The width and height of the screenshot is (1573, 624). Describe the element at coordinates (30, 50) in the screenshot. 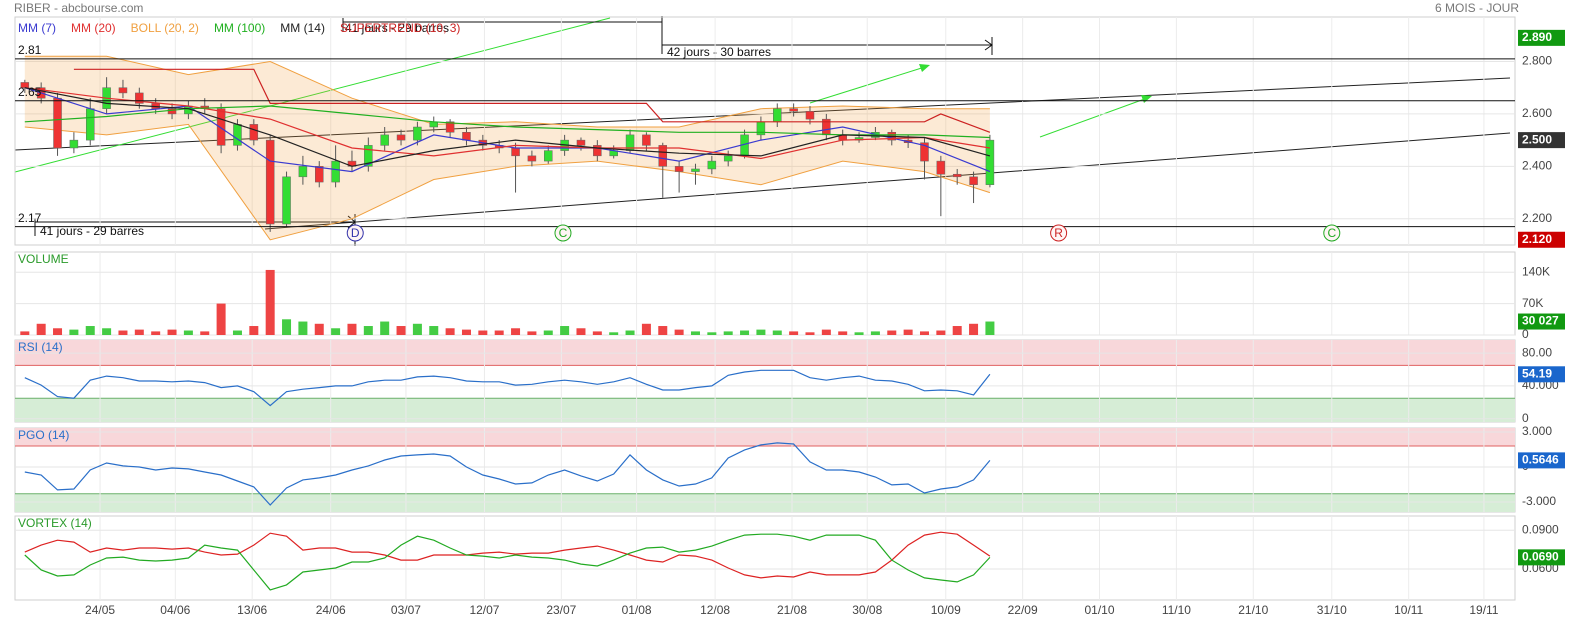

I see `level-label: 2.81` at that location.